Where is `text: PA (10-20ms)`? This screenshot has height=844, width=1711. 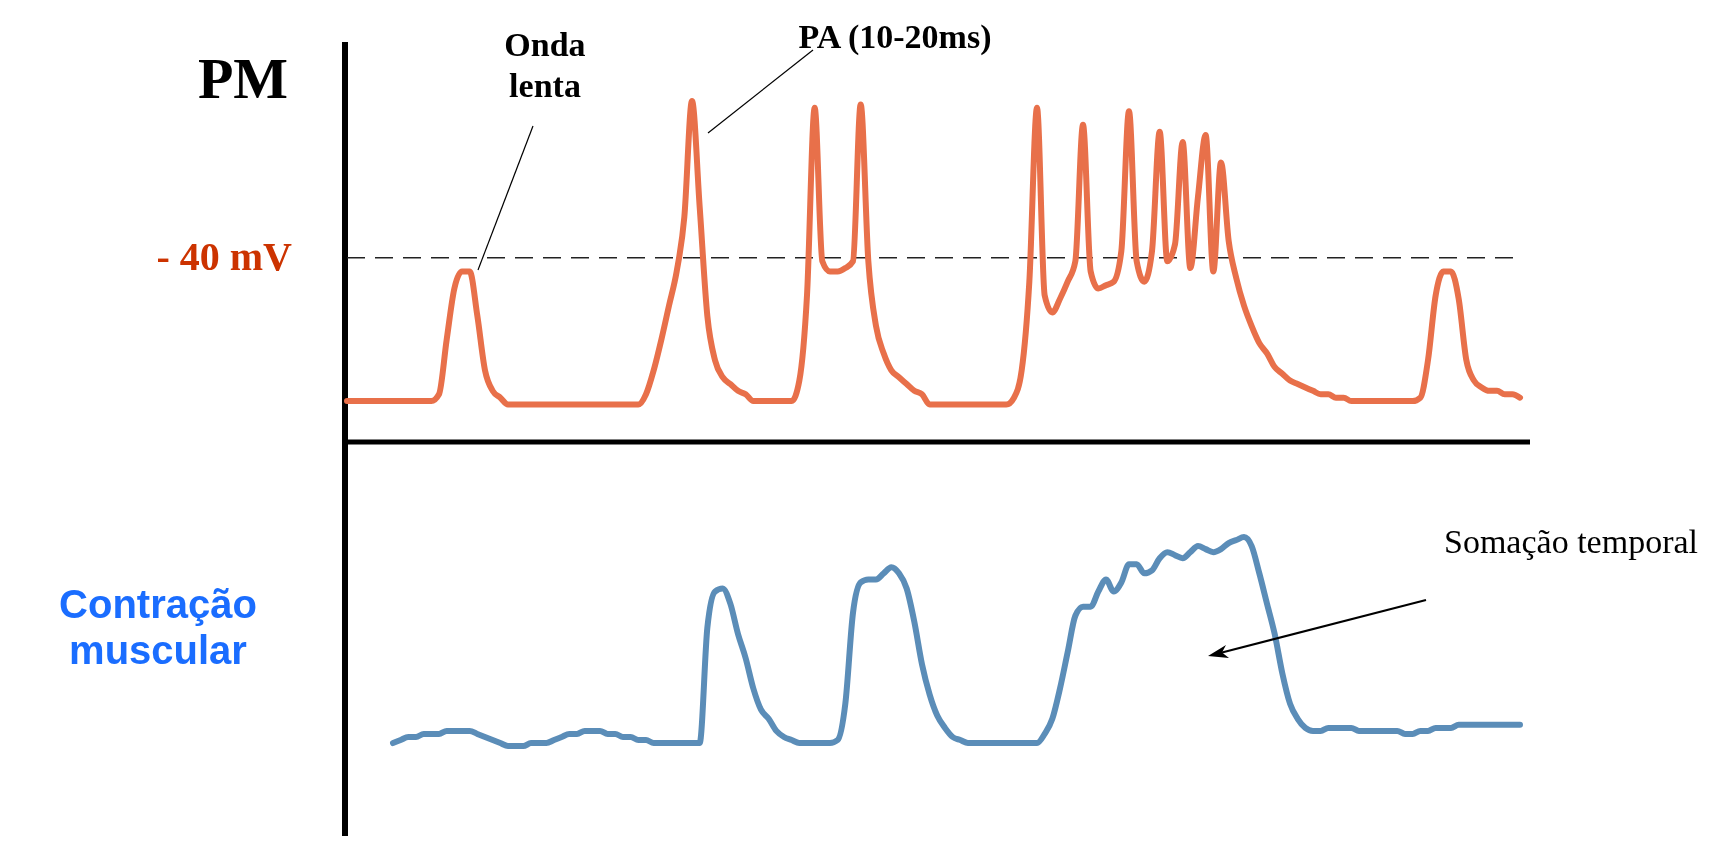
text: PA (10-20ms) is located at coordinates (895, 37).